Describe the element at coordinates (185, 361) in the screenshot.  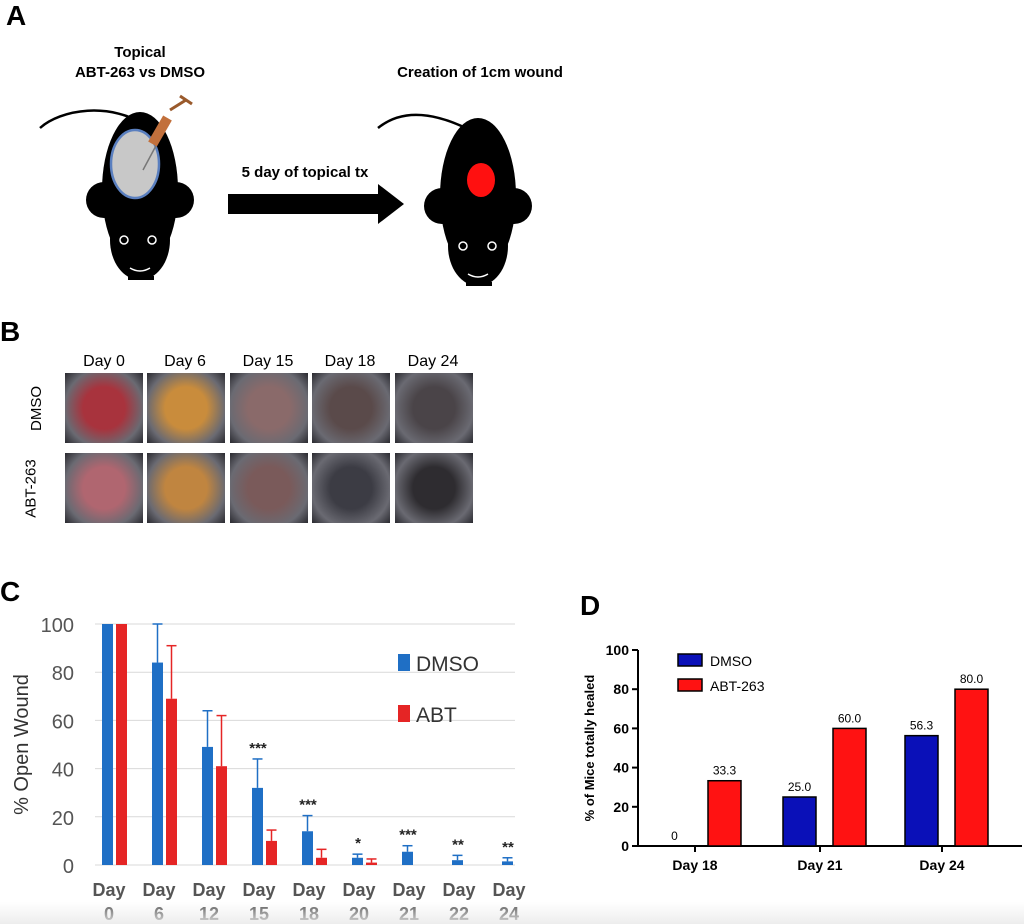
I see `panel-b-day-label: Day 6` at that location.